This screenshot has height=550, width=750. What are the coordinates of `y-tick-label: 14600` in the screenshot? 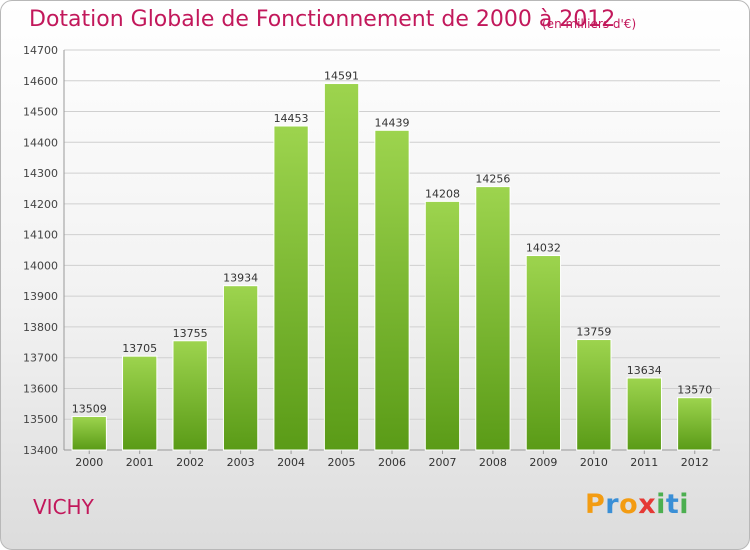 It's located at (40, 81).